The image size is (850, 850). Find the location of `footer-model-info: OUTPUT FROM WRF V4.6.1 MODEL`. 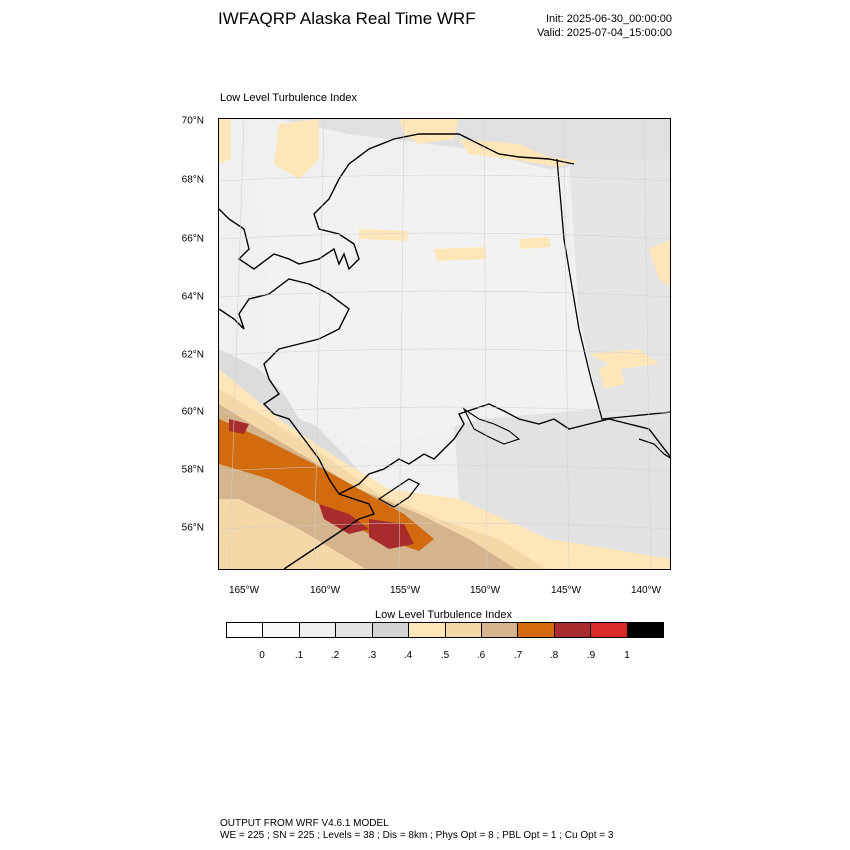

footer-model-info: OUTPUT FROM WRF V4.6.1 MODEL is located at coordinates (304, 823).